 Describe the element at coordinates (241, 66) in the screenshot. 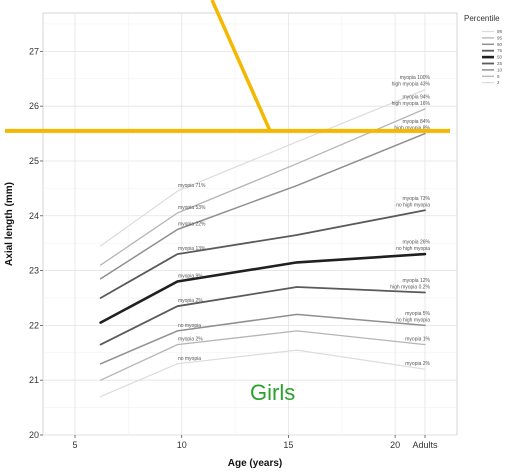

I see `highlight-pointer` at that location.